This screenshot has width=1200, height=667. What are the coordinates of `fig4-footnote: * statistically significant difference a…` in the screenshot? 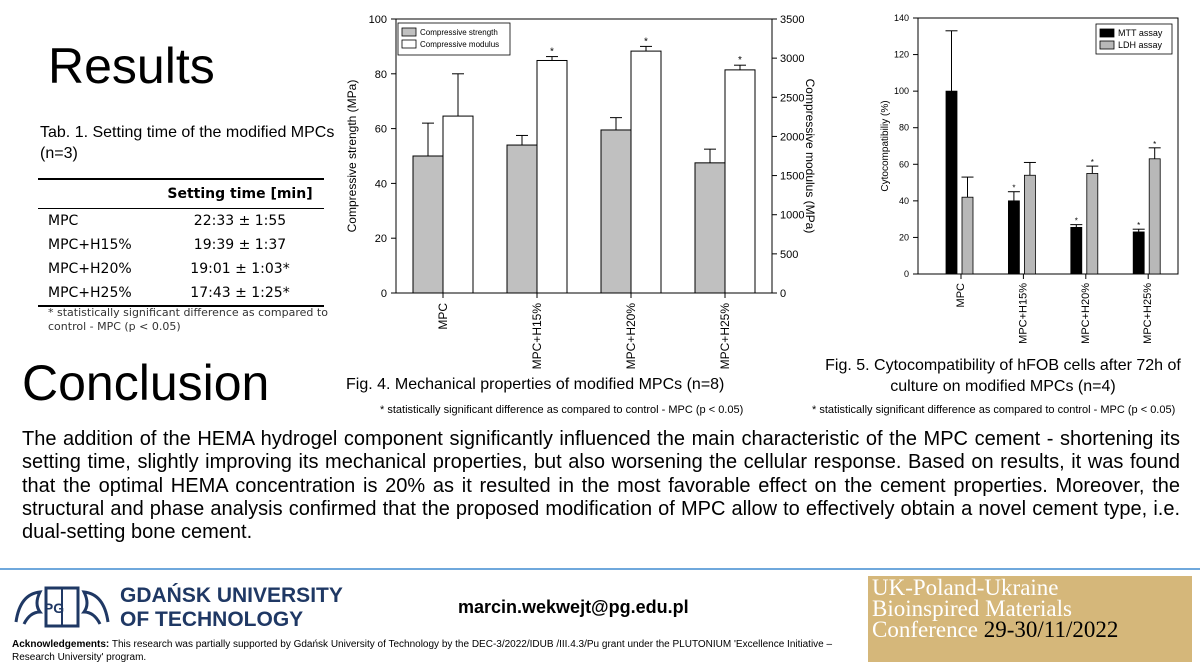 It's located at (562, 410).